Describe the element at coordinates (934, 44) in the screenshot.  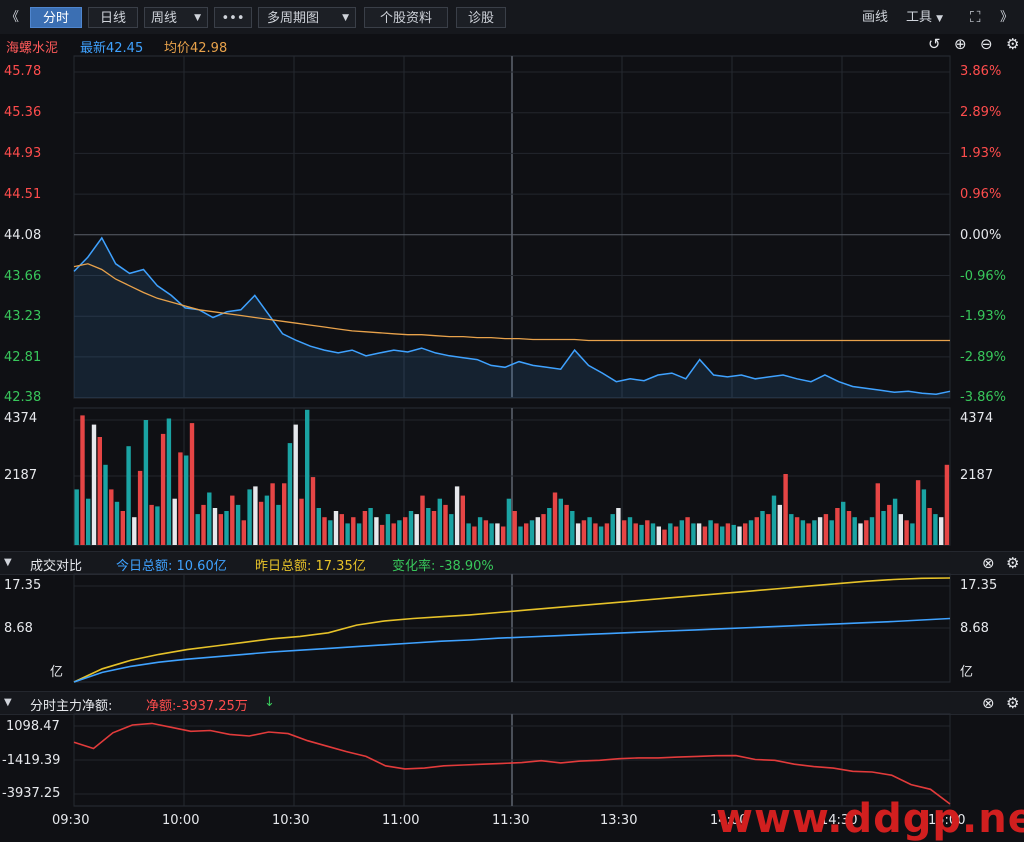
I see `undo-icon: ↺` at that location.